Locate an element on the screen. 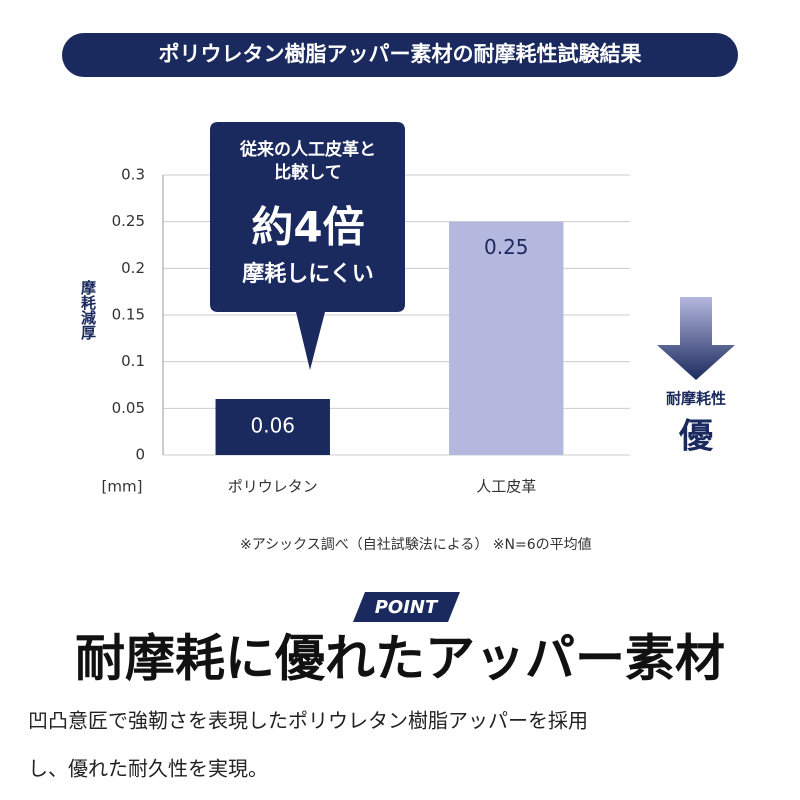  note: ※アシックス調べ（自社試験法による） ※N=6の平均値 is located at coordinates (416, 545).